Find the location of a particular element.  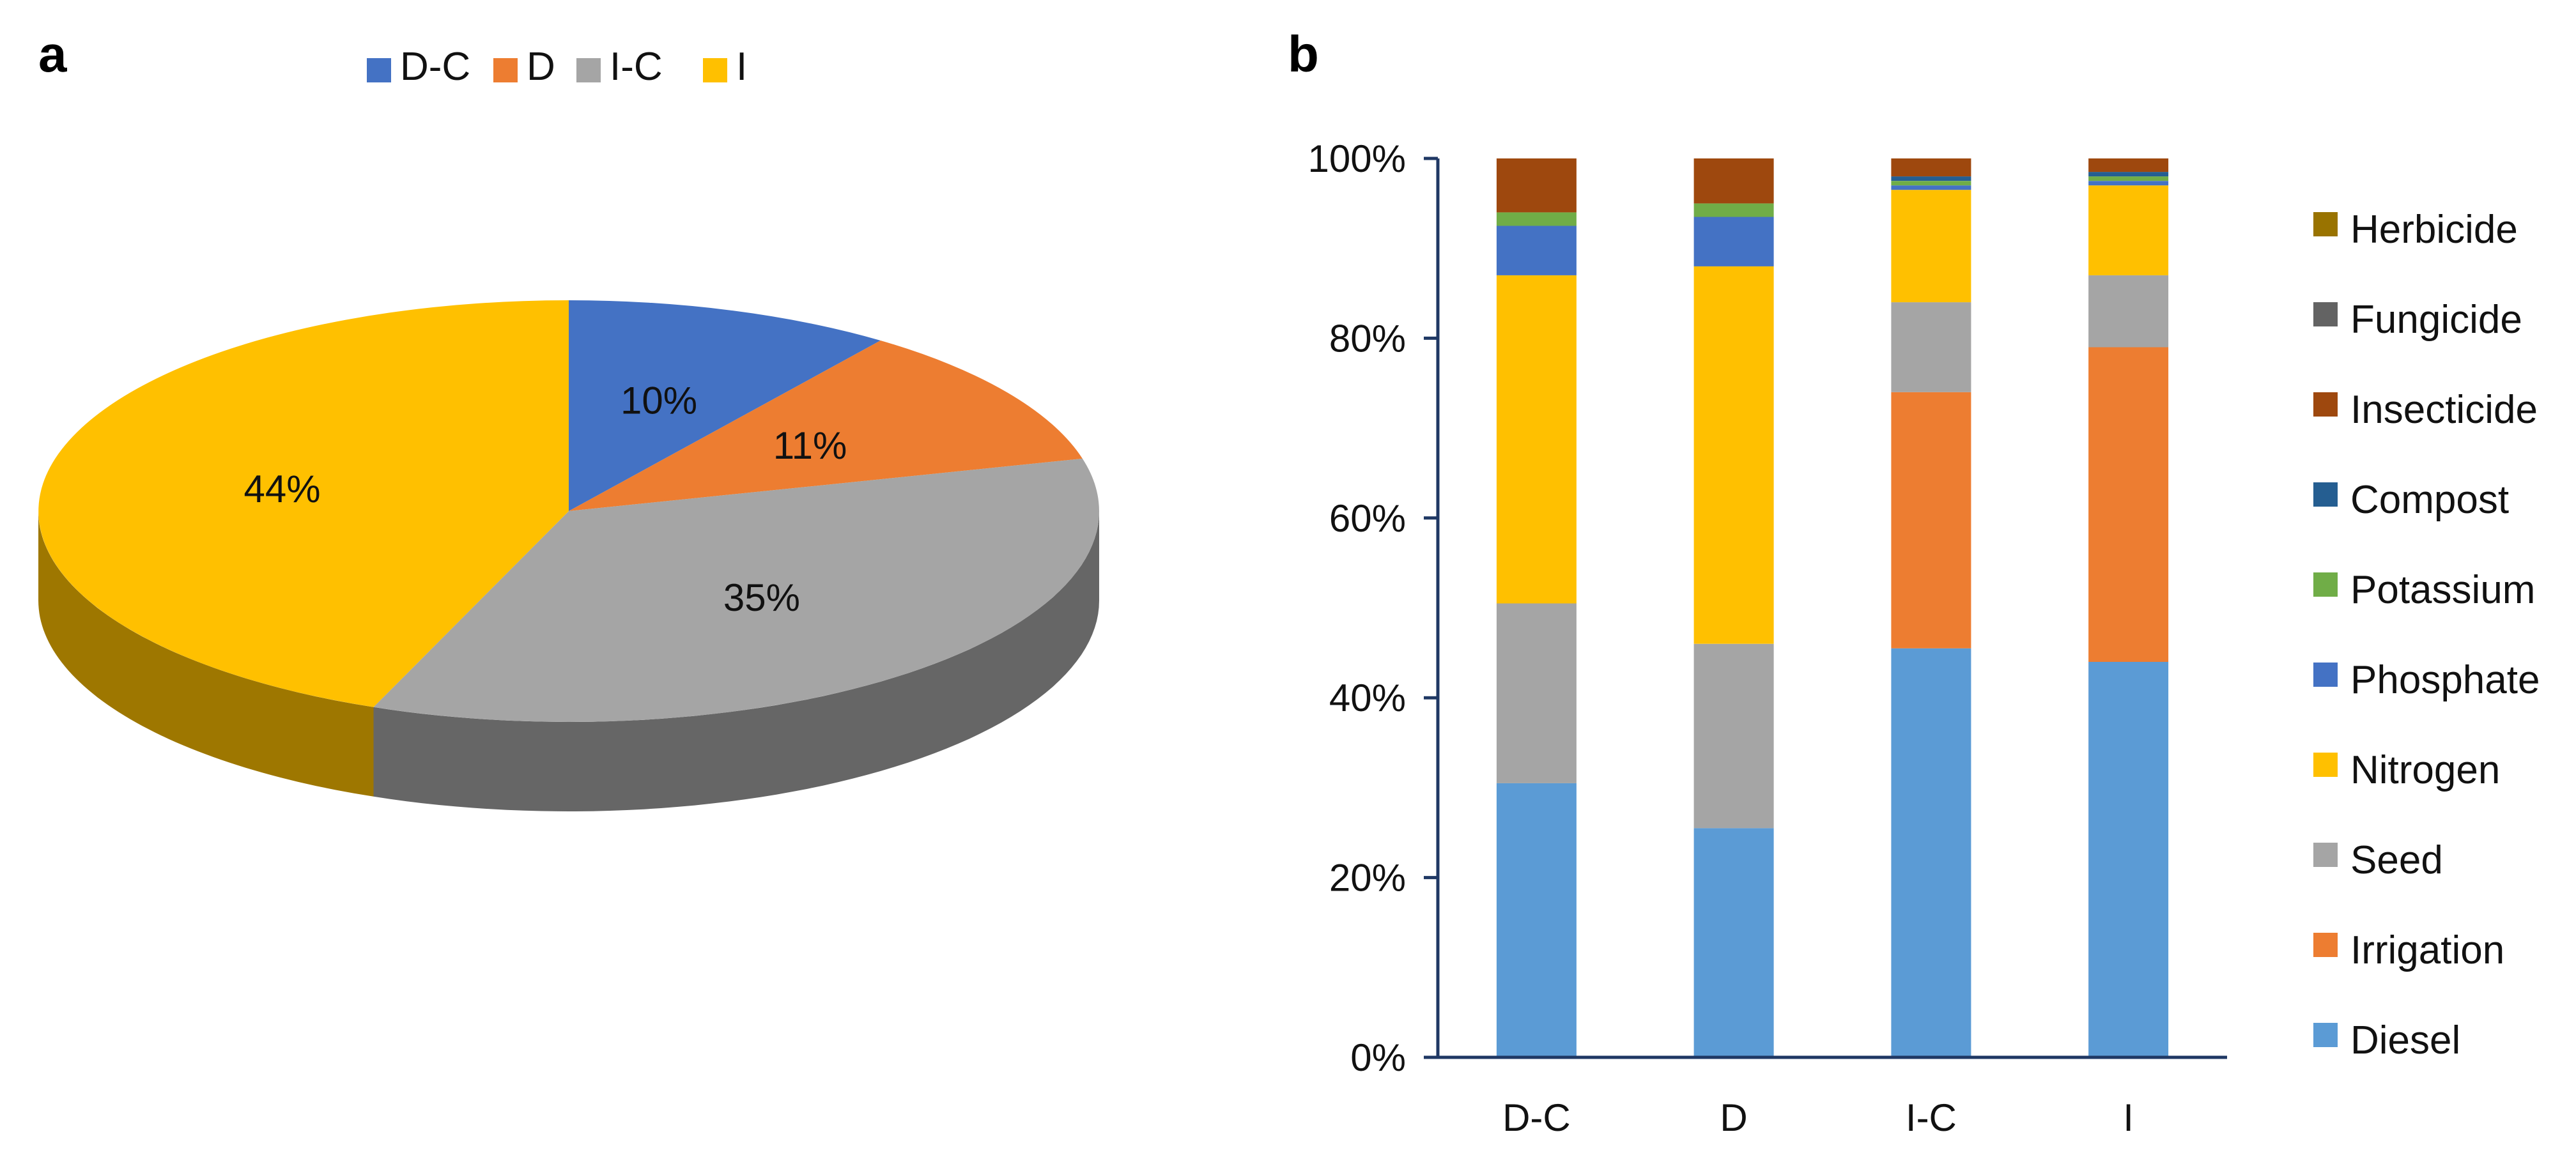

bar-segment-i-c-diesel is located at coordinates (1931, 853).